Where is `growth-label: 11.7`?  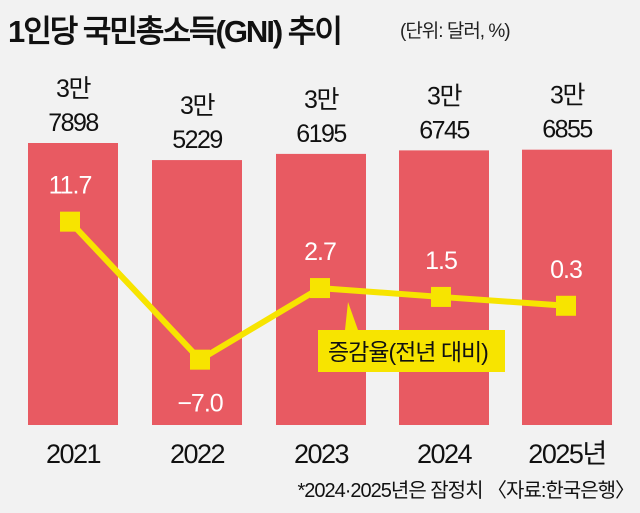 growth-label: 11.7 is located at coordinates (70, 186).